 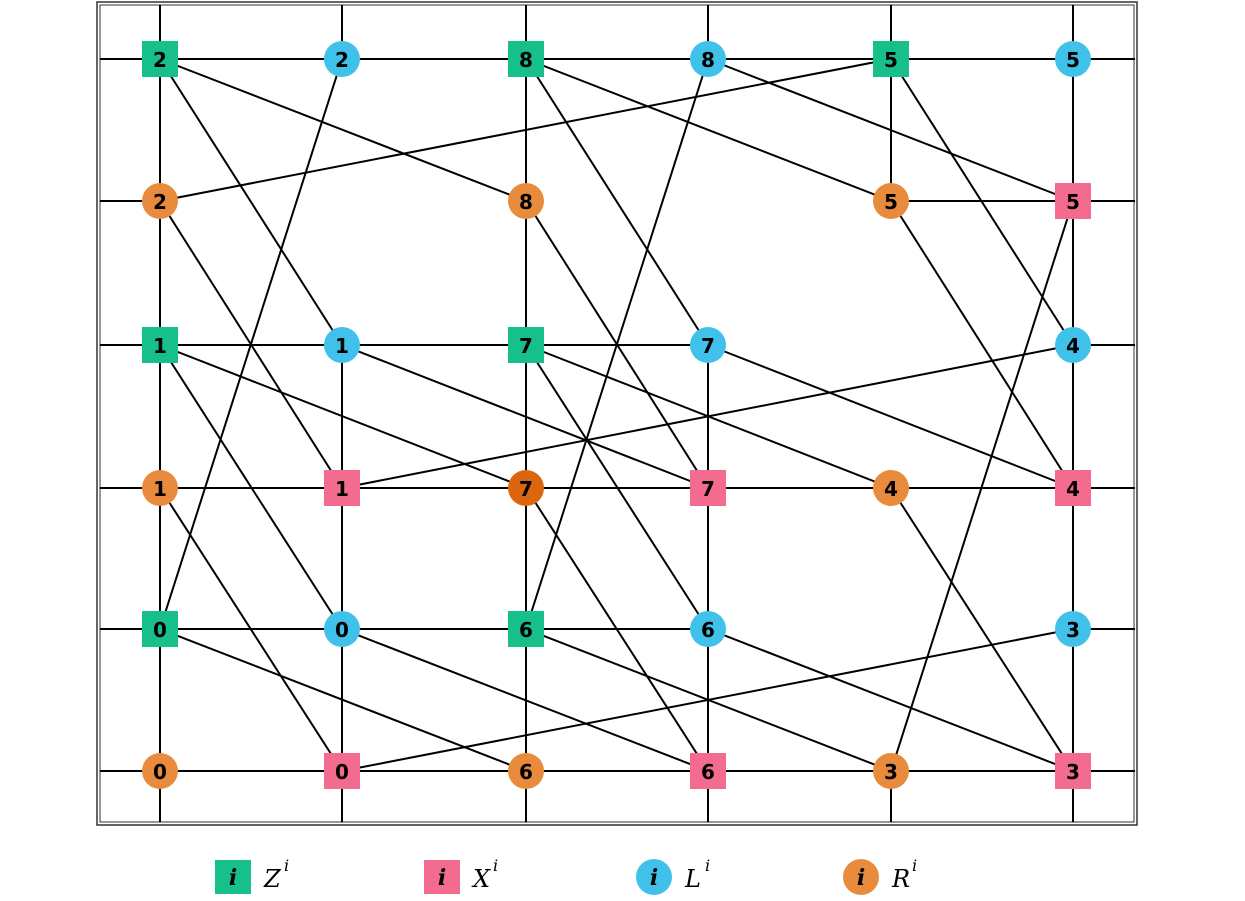 What do you see at coordinates (692, 879) in the screenshot?
I see `legend-symbol: L` at bounding box center [692, 879].